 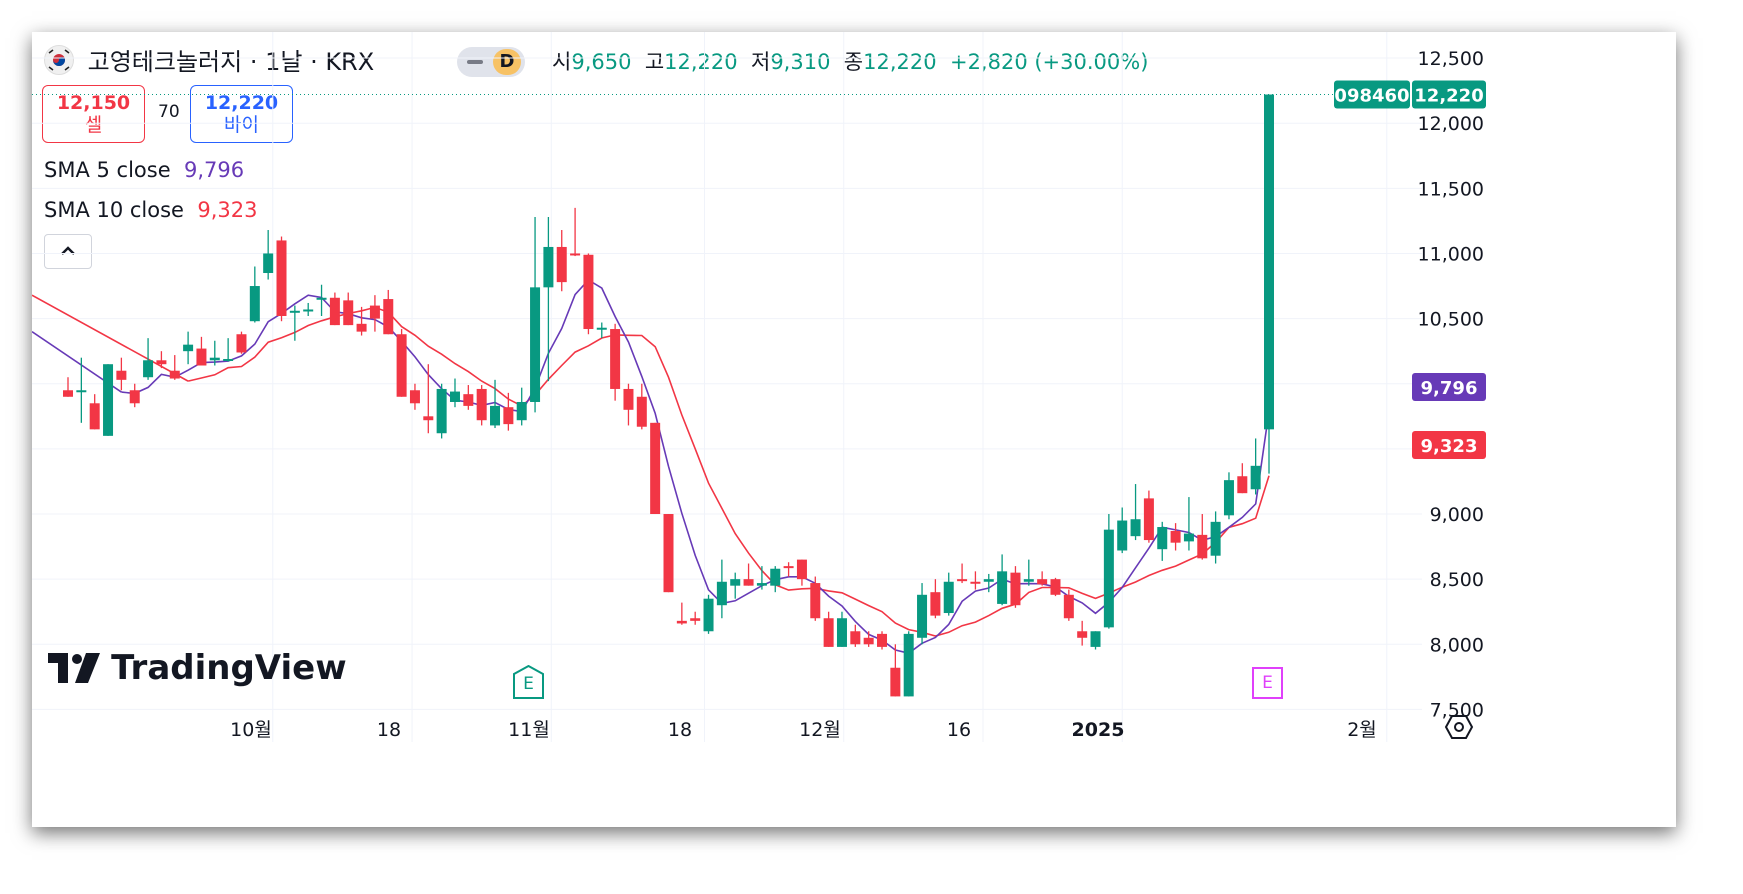 What do you see at coordinates (803, 730) in the screenshot?
I see `time-axis: 10월 18 11월 18 12월 16 2025 2월` at bounding box center [803, 730].